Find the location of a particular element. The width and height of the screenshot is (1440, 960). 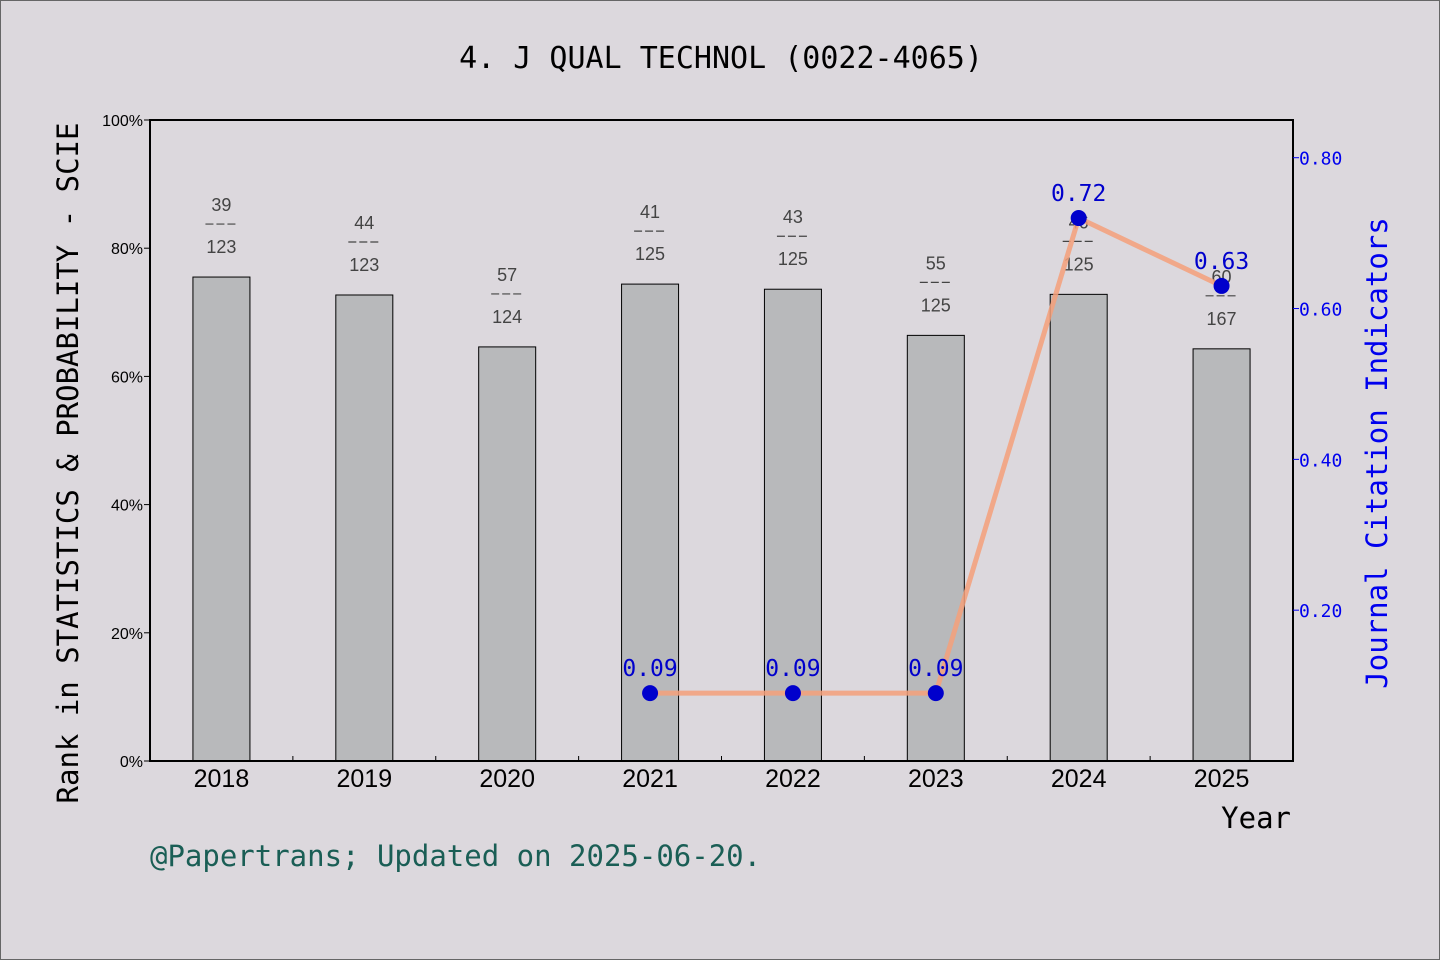

bar-total-label-2018: 123 is located at coordinates (221, 247).